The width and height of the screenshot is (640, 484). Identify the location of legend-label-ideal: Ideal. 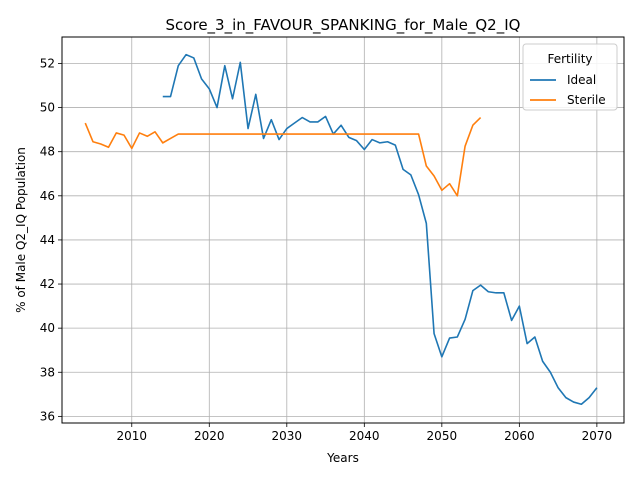
(581, 80).